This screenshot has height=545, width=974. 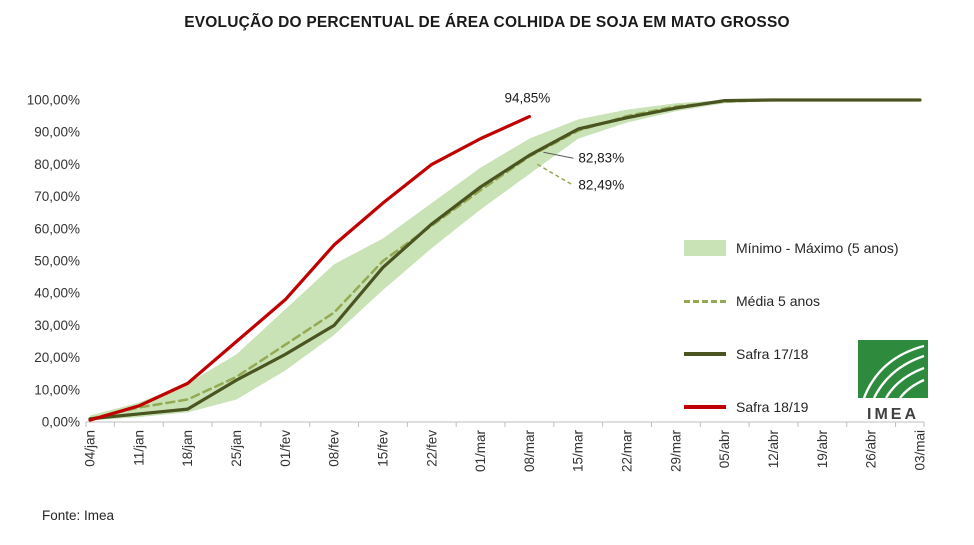 I want to click on band-swatch, so click(x=705, y=248).